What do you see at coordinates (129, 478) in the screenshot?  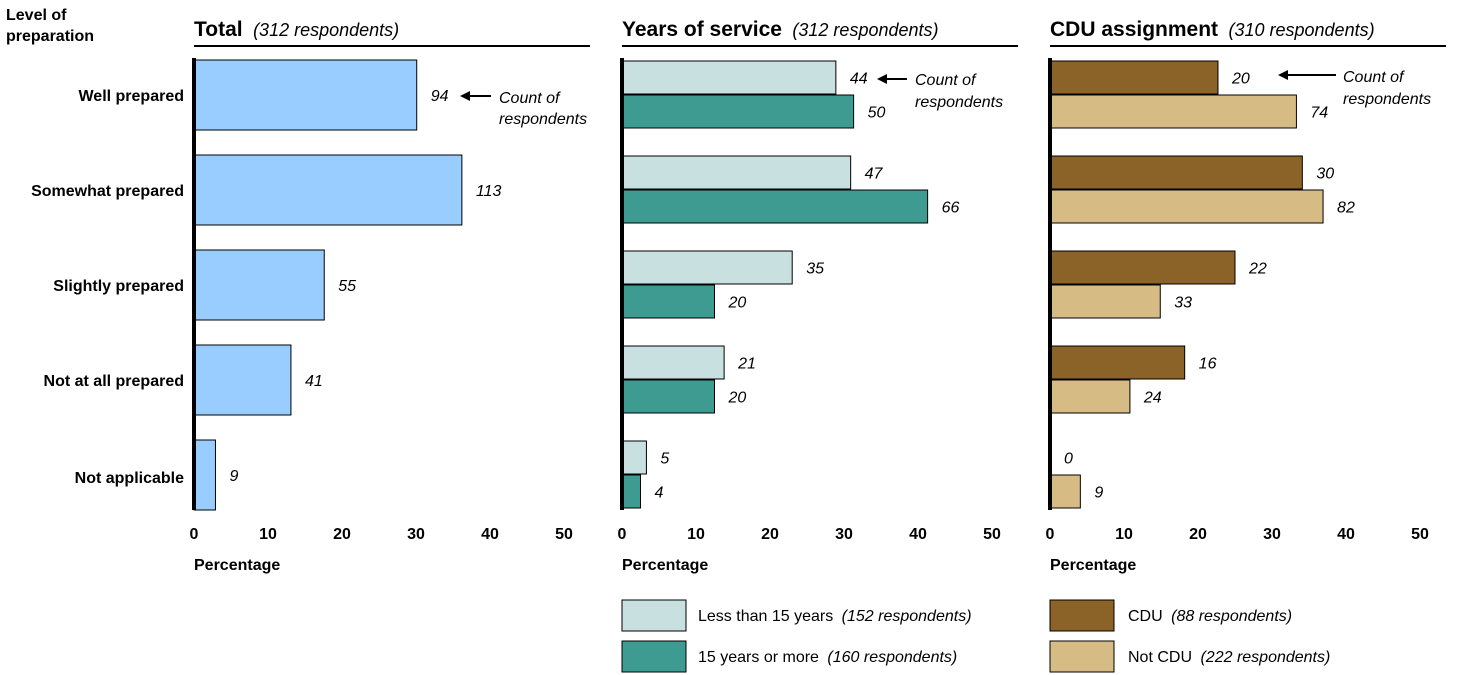 I see `category-label: Not applicable` at bounding box center [129, 478].